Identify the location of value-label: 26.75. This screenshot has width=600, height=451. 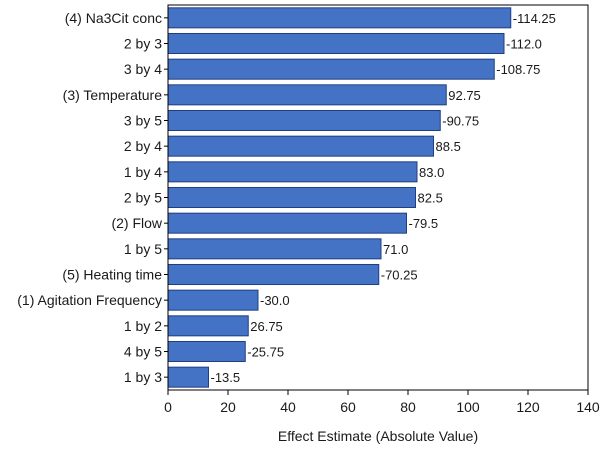
(266, 326).